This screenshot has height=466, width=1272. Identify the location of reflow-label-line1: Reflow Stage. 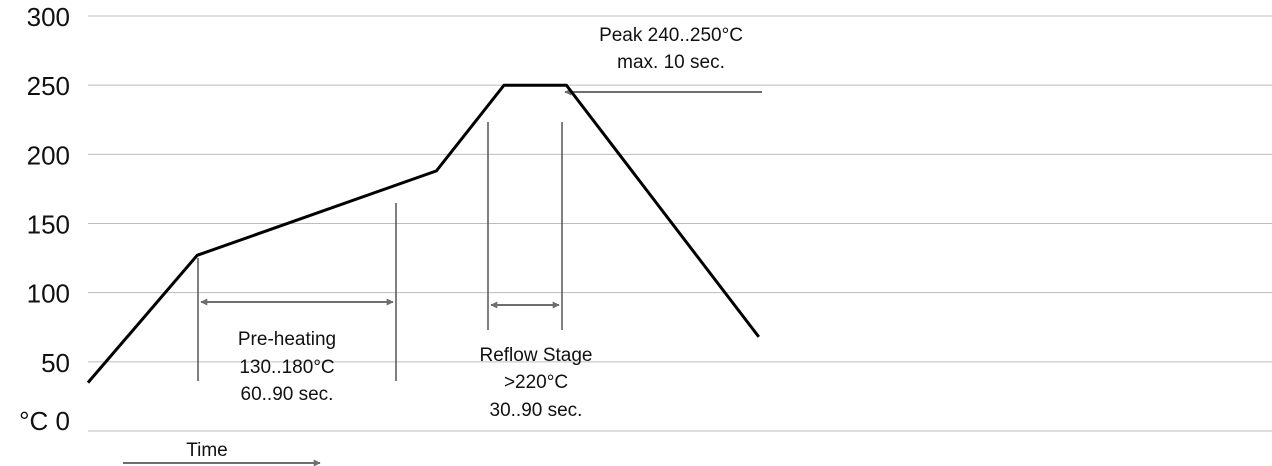
(535, 355).